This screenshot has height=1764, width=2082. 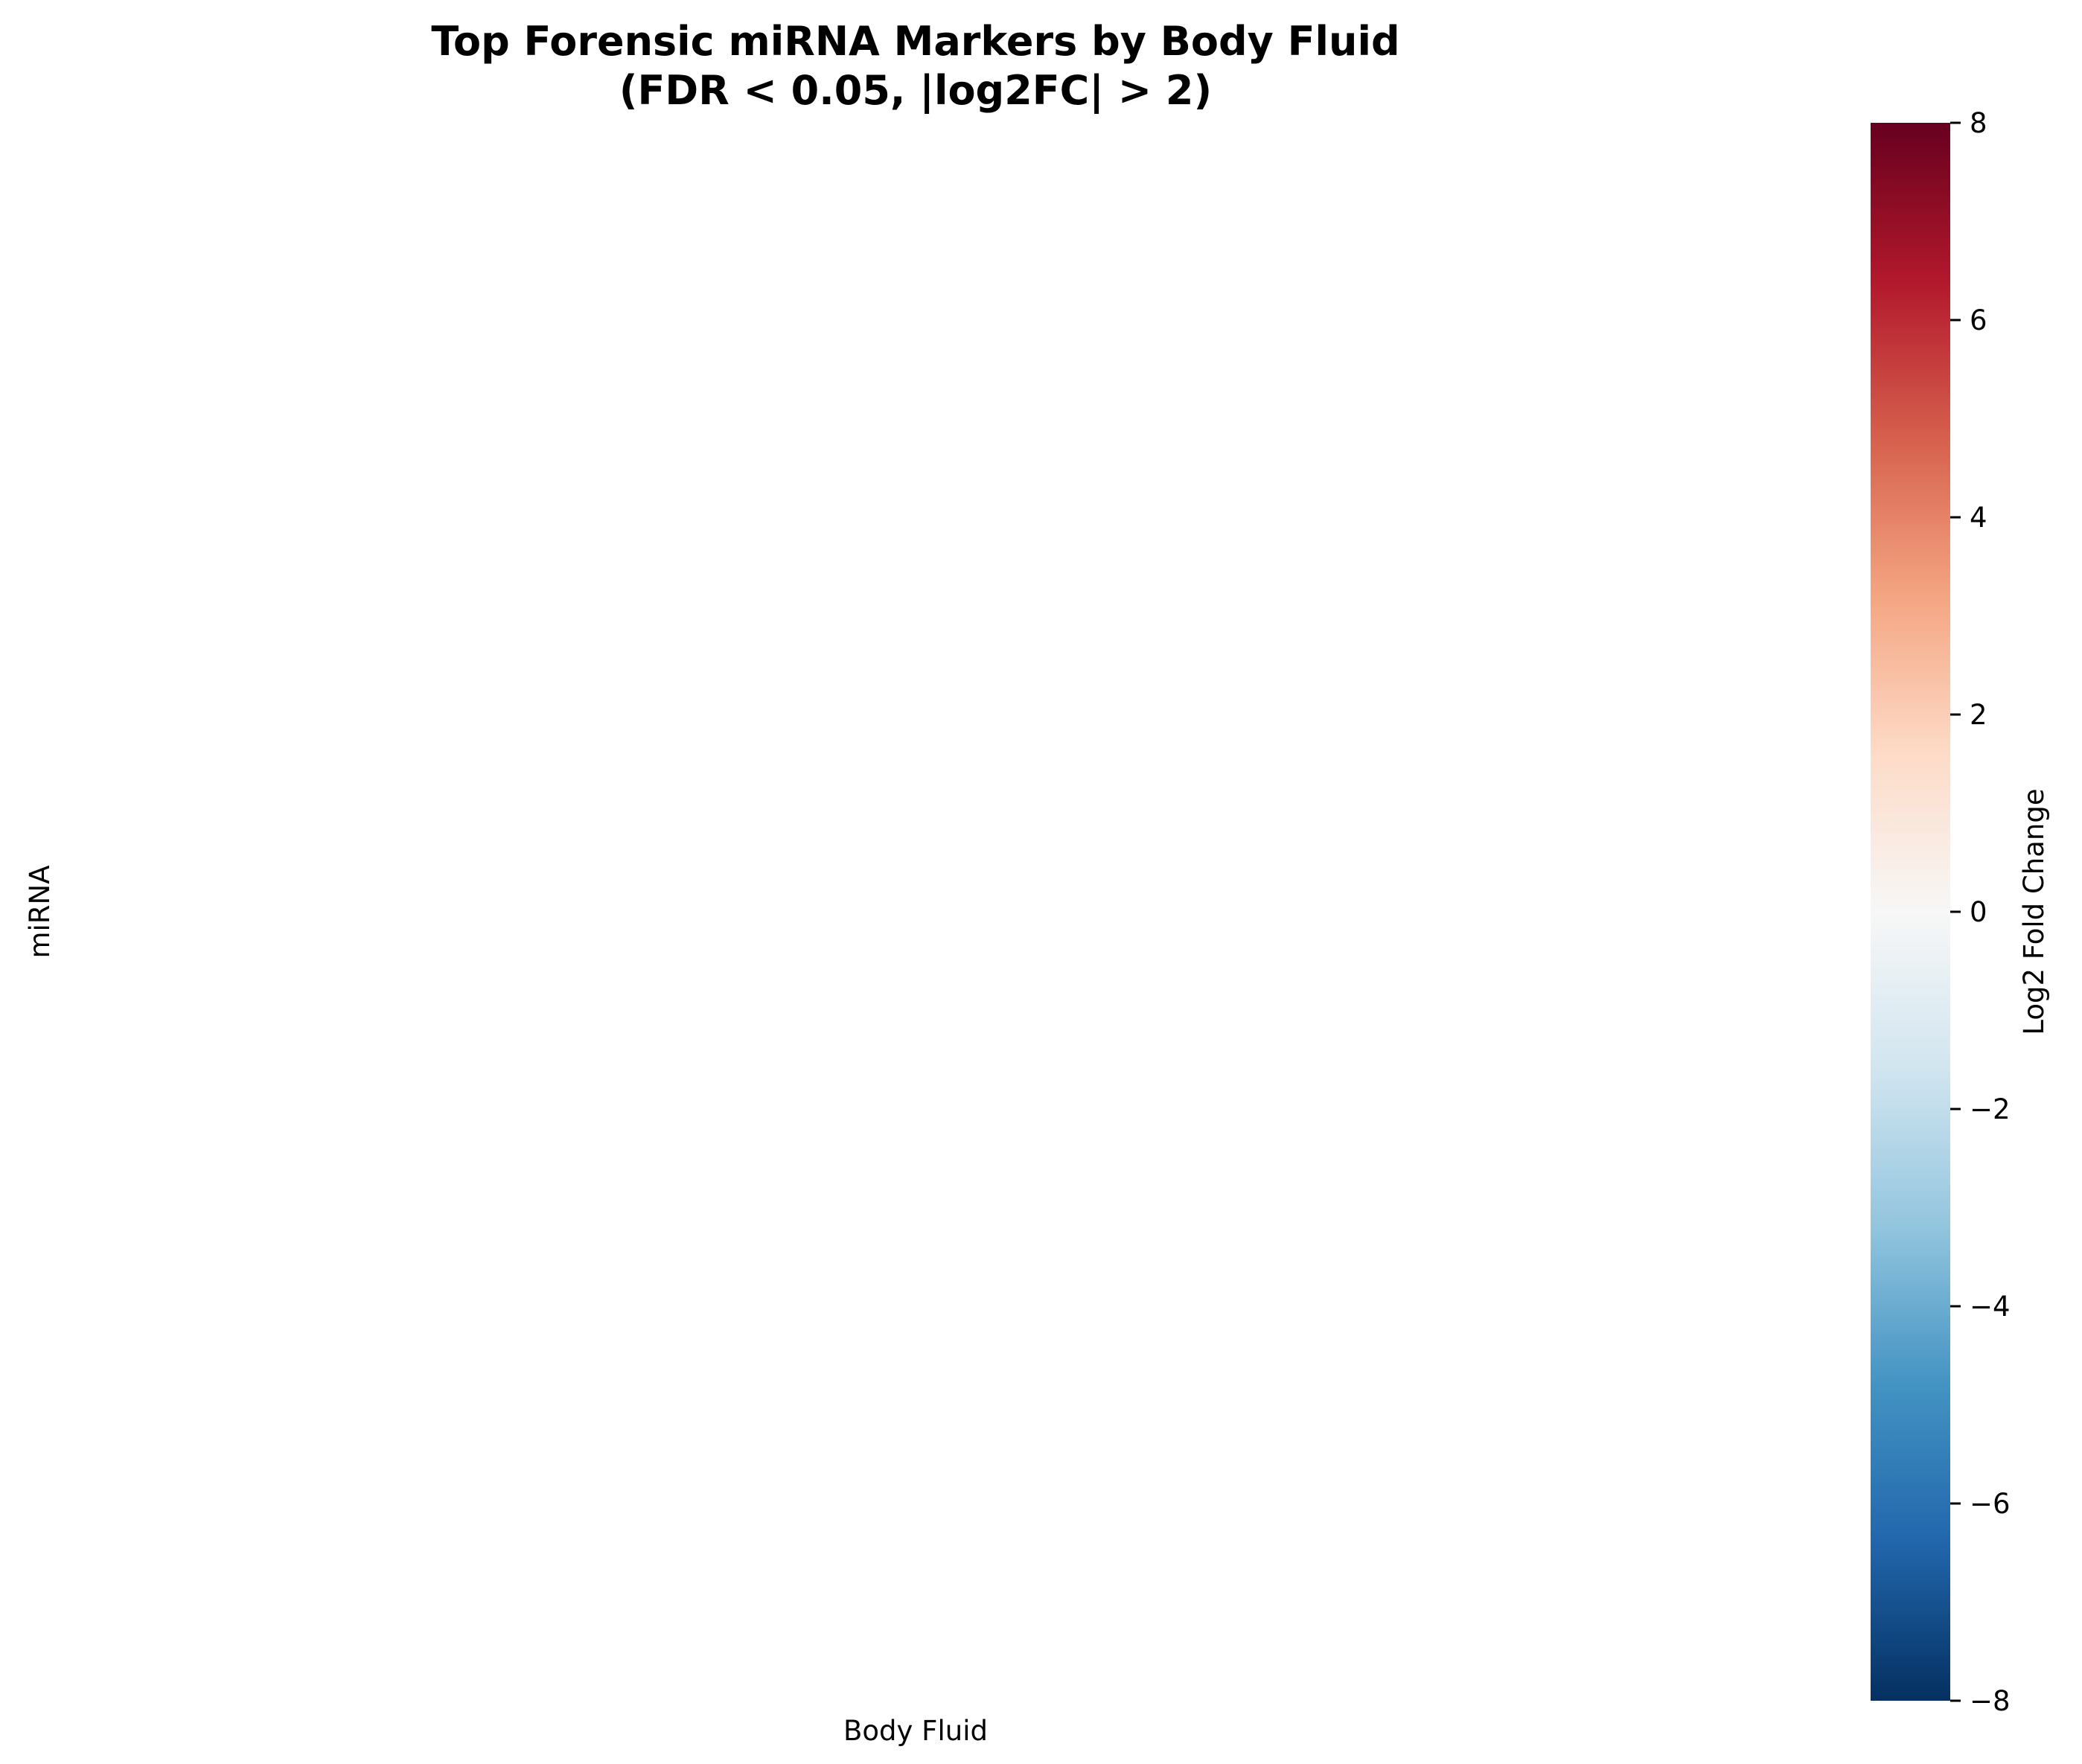 What do you see at coordinates (1990, 1504) in the screenshot?
I see `colorbar-tick-label: −6` at bounding box center [1990, 1504].